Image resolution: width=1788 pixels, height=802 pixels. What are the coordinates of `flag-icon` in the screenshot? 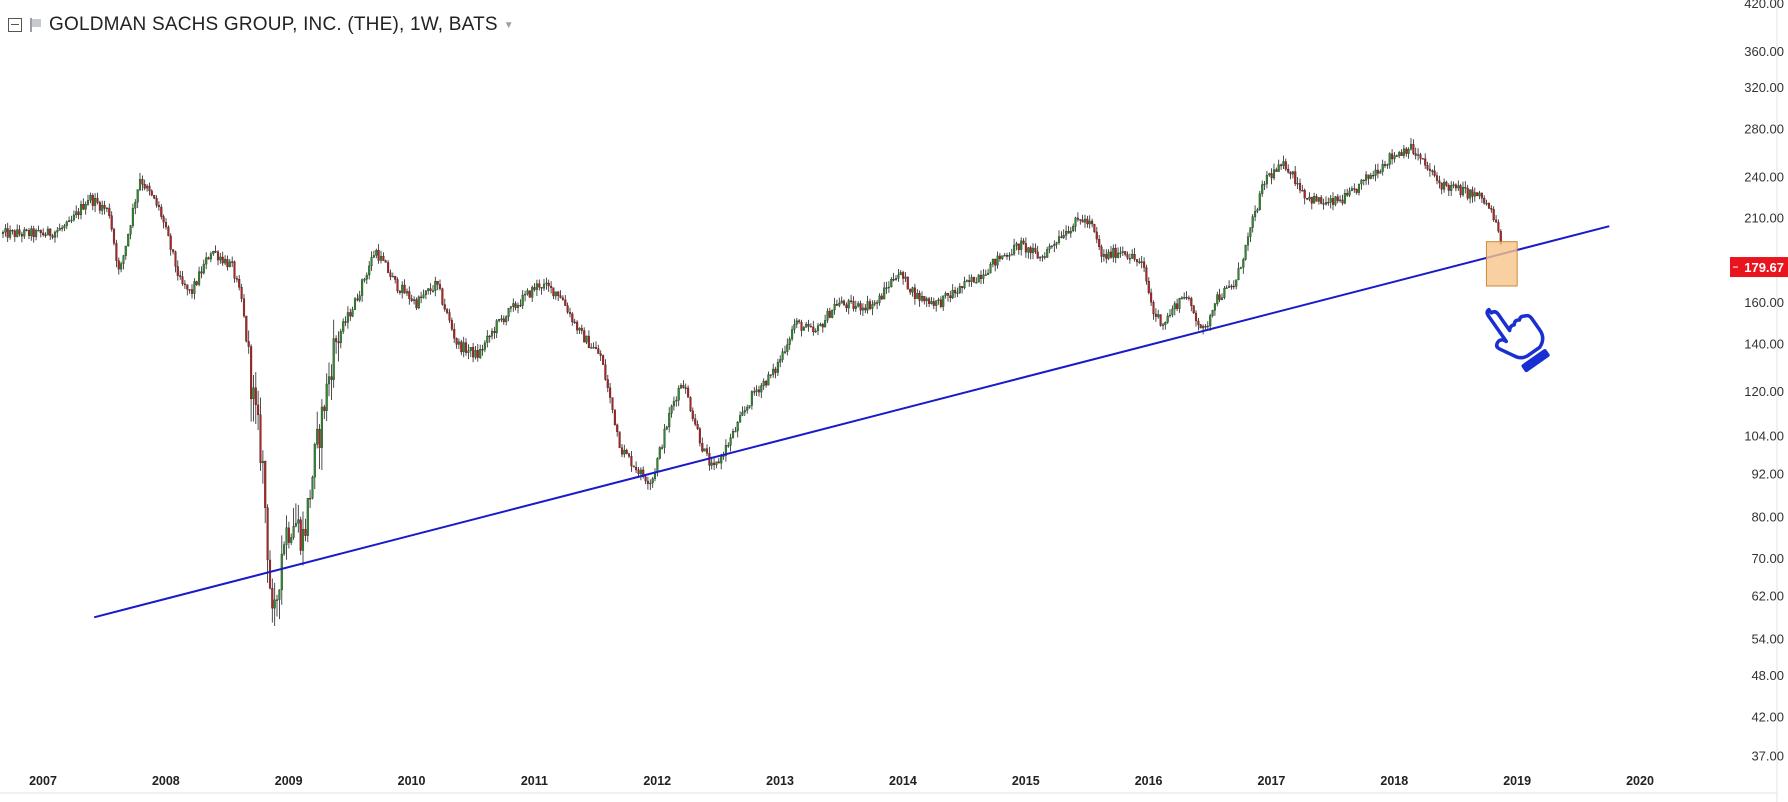 It's located at (35, 25).